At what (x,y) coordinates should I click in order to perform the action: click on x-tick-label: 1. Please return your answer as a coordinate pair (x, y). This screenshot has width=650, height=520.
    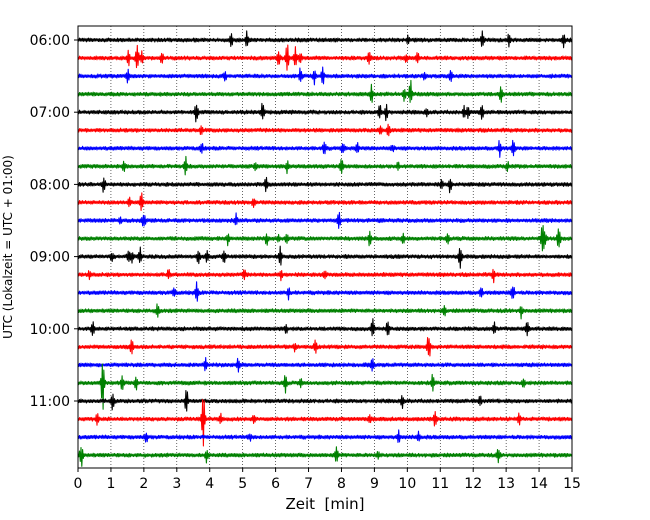
    Looking at the image, I should click on (110, 484).